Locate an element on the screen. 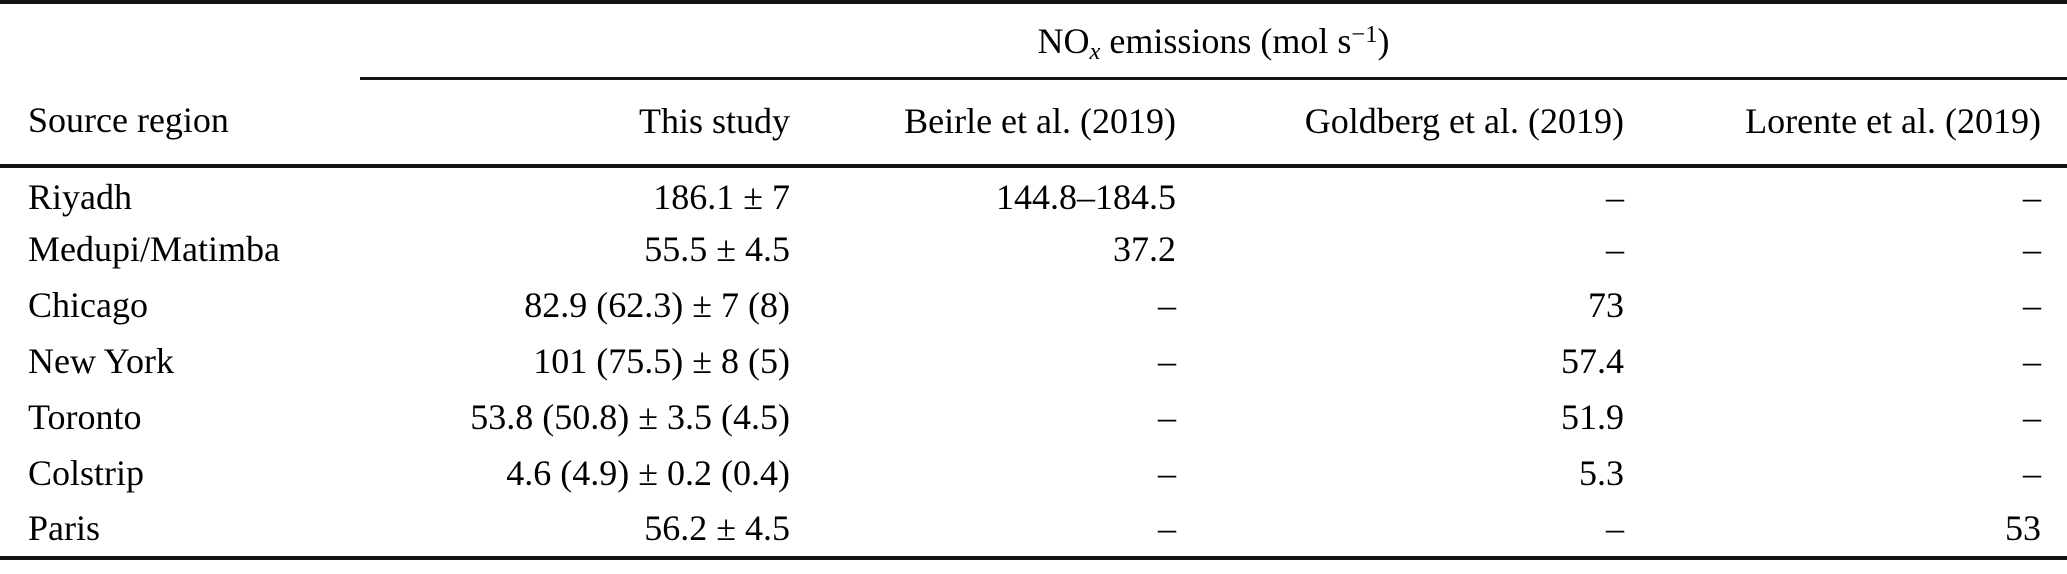 The height and width of the screenshot is (574, 2067). cell-this-study: 186.1 ± 7 is located at coordinates (721, 197).